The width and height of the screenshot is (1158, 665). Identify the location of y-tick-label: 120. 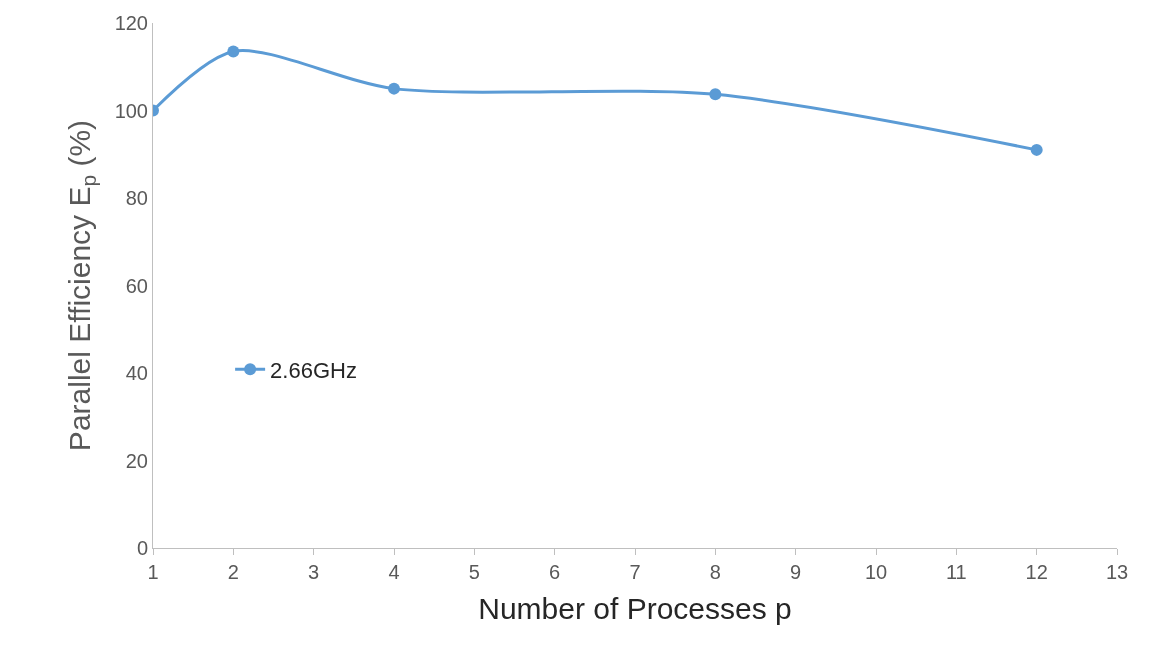
(131, 23).